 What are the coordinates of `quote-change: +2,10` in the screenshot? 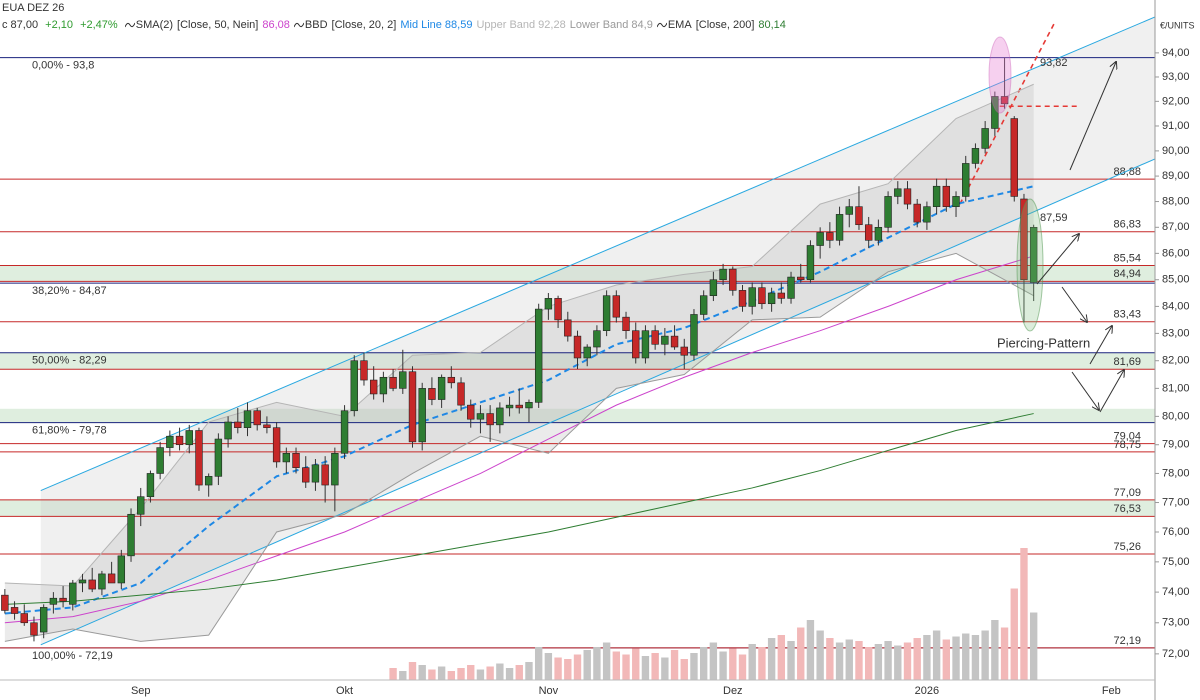 It's located at (59, 25).